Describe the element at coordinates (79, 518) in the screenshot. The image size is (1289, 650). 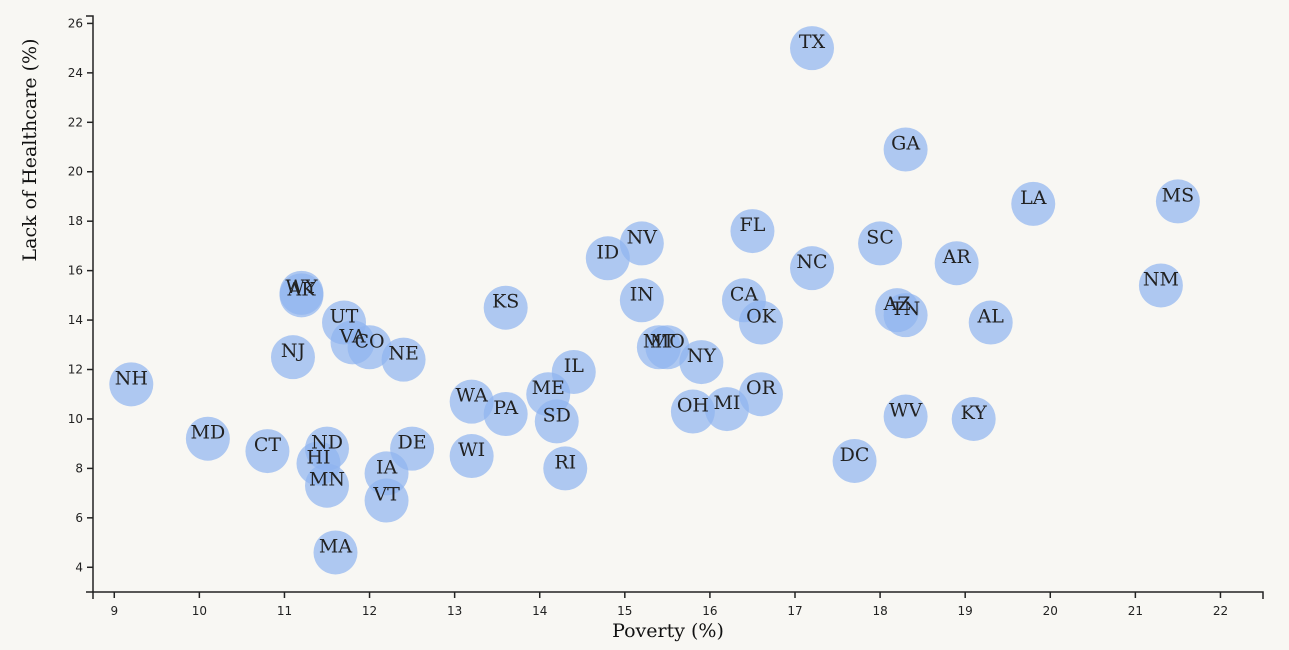
I see `y-tick-label: 6` at that location.